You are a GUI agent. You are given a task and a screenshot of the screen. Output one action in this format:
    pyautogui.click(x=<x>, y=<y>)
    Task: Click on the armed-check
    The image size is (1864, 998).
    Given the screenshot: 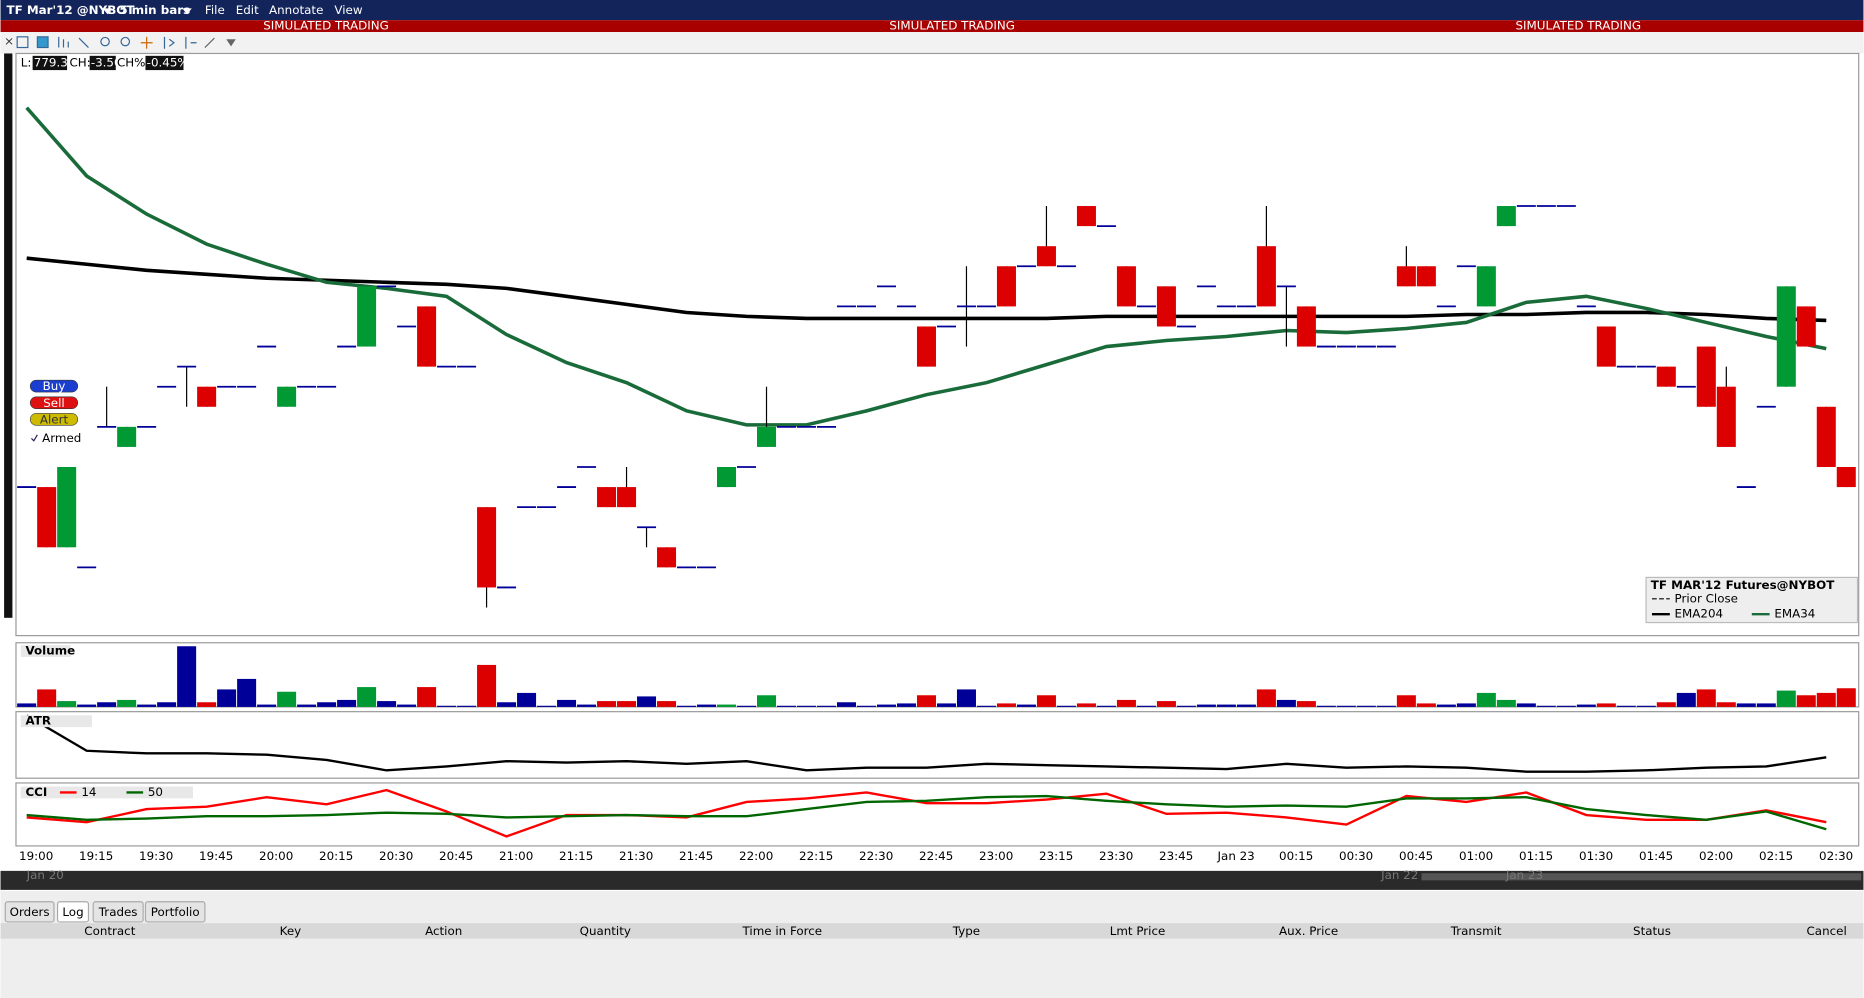 What is the action you would take?
    pyautogui.click(x=34, y=438)
    